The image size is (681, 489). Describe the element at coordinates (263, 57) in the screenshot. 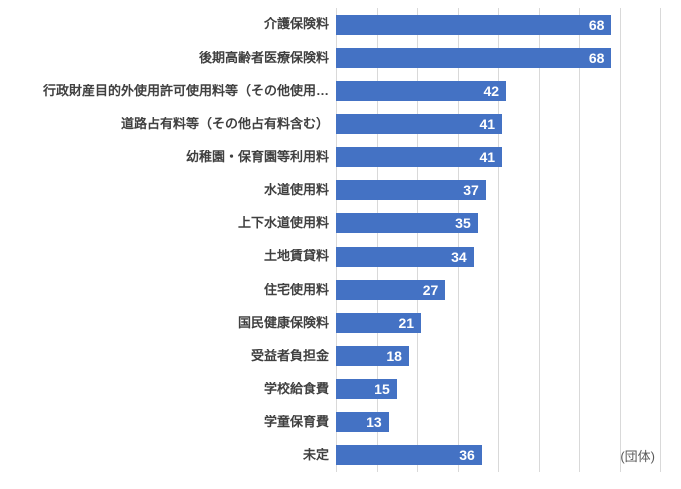

I see `category-label: 後期高齢者医療保険料` at that location.